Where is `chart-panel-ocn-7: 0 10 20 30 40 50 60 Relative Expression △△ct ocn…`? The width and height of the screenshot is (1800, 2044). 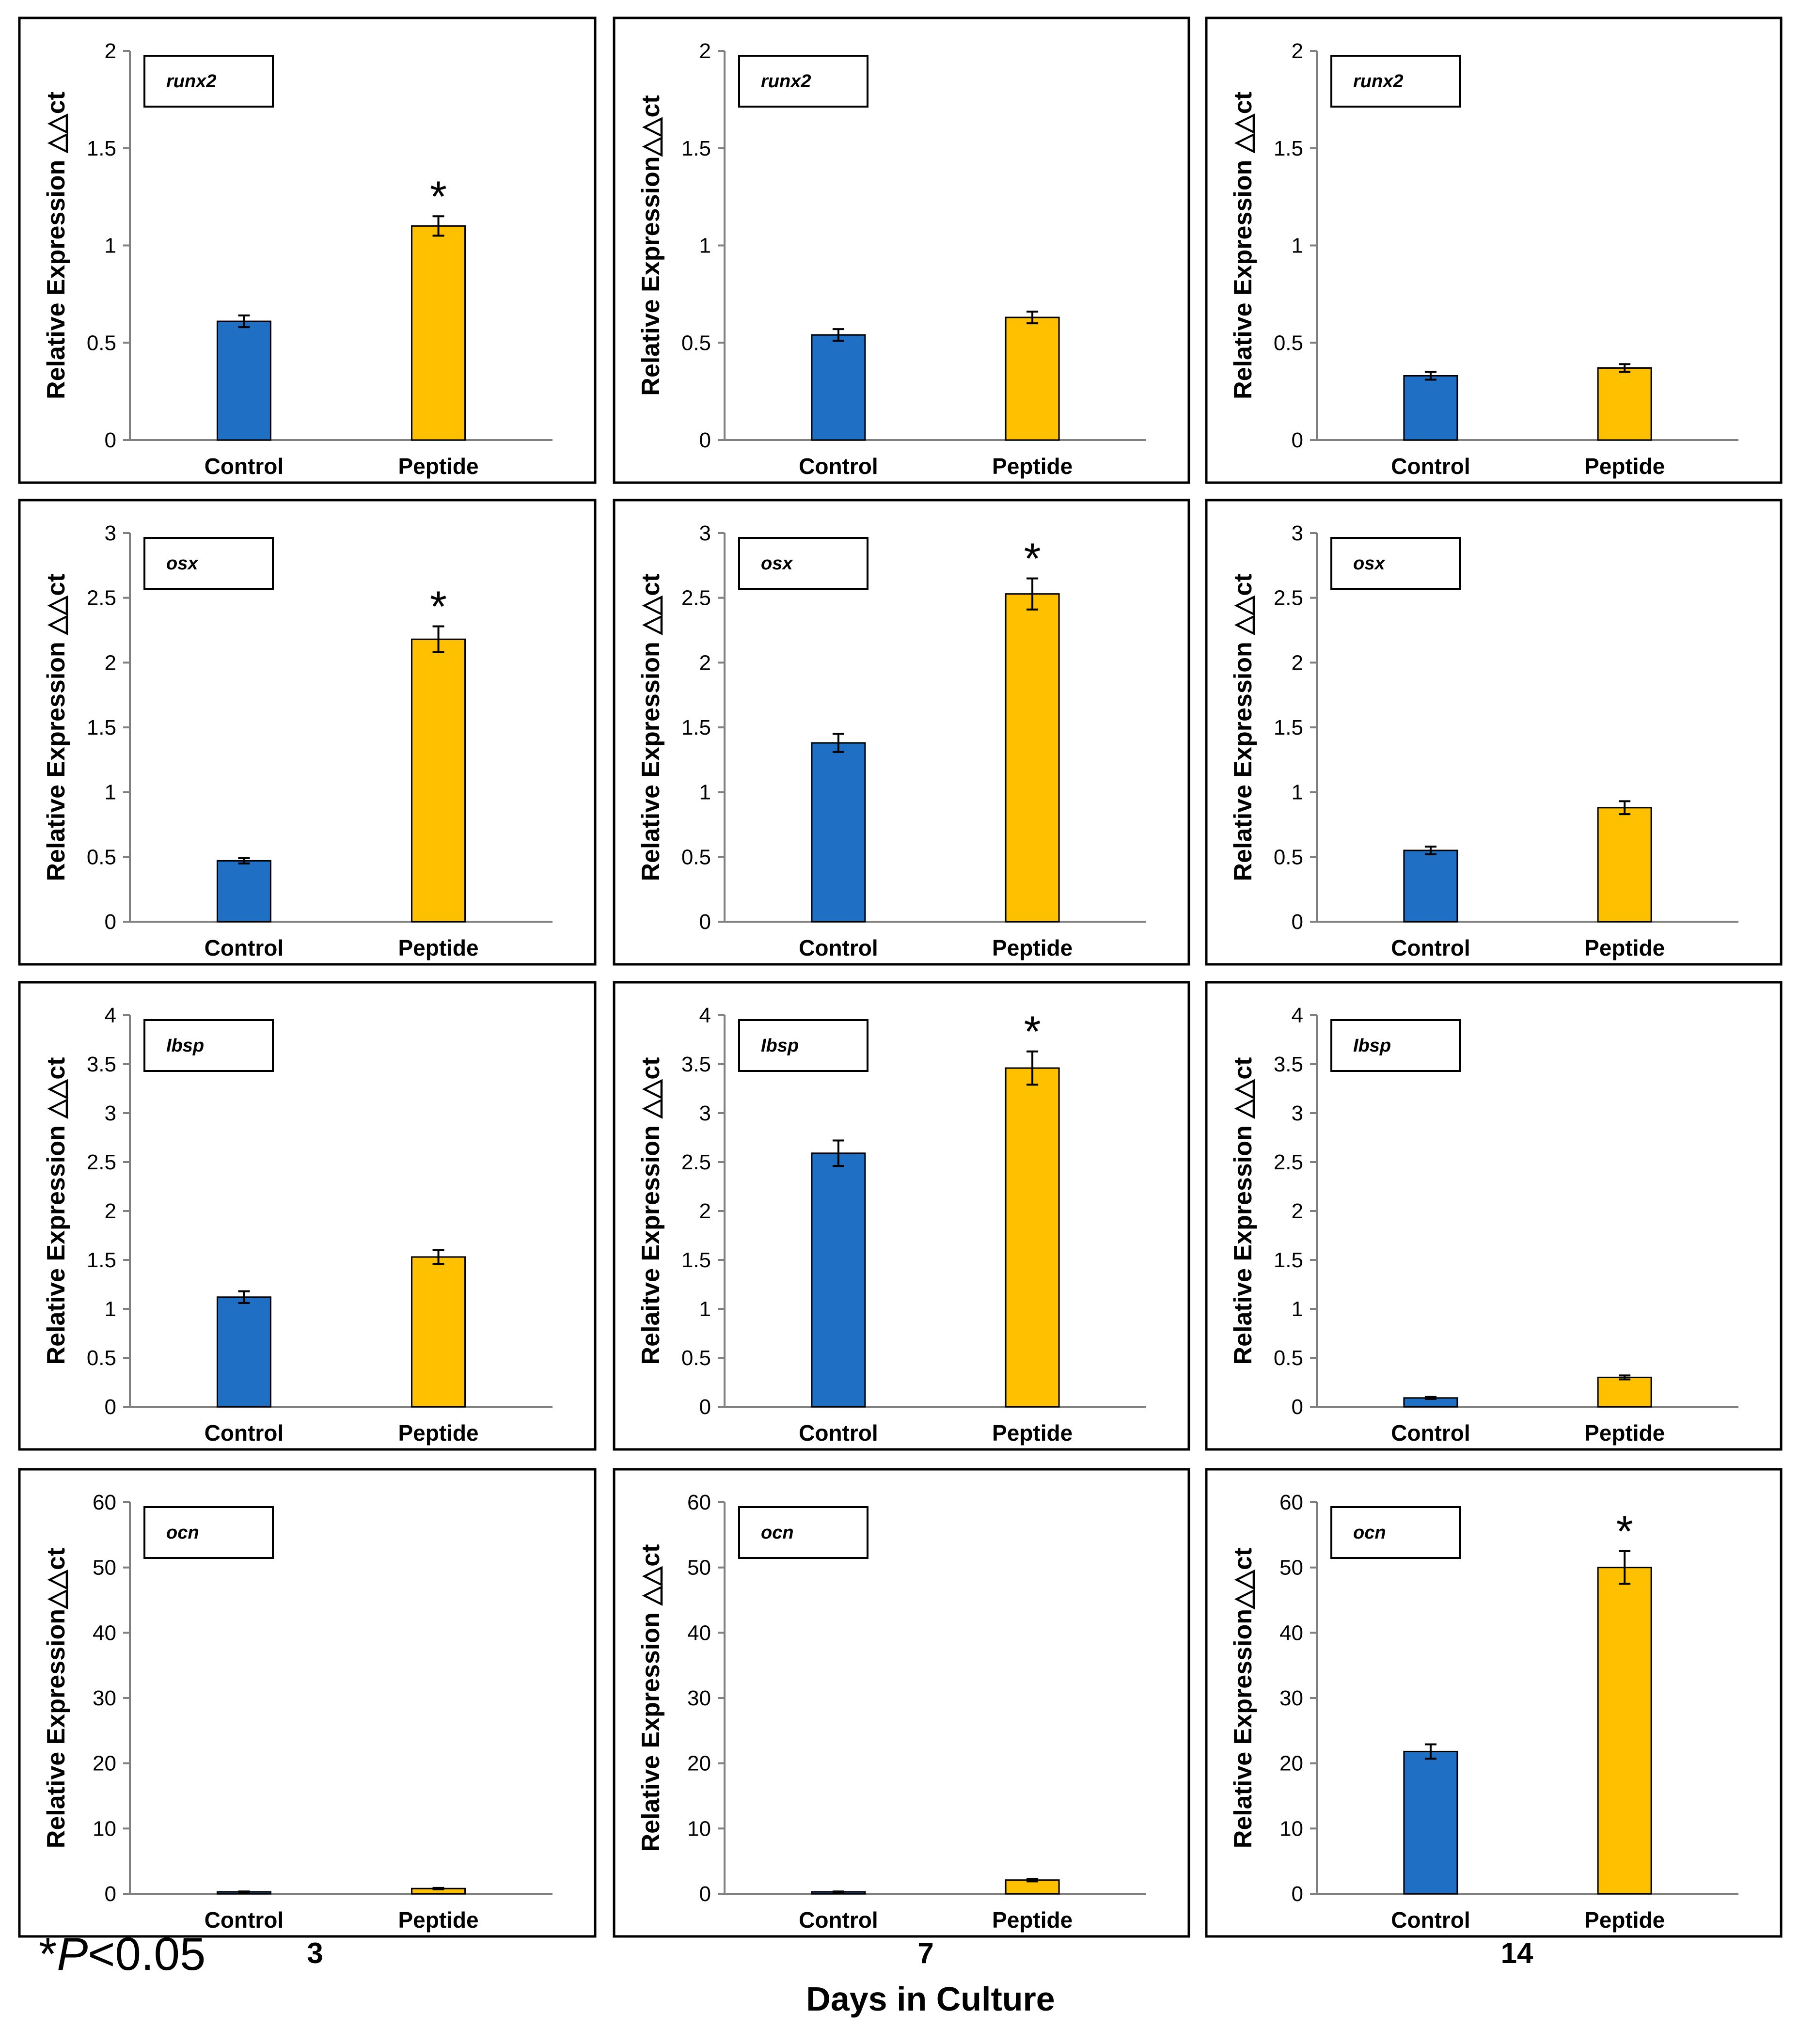
chart-panel-ocn-7: 0 10 20 30 40 50 60 Relative Expression △△ct ocn… is located at coordinates (901, 1703).